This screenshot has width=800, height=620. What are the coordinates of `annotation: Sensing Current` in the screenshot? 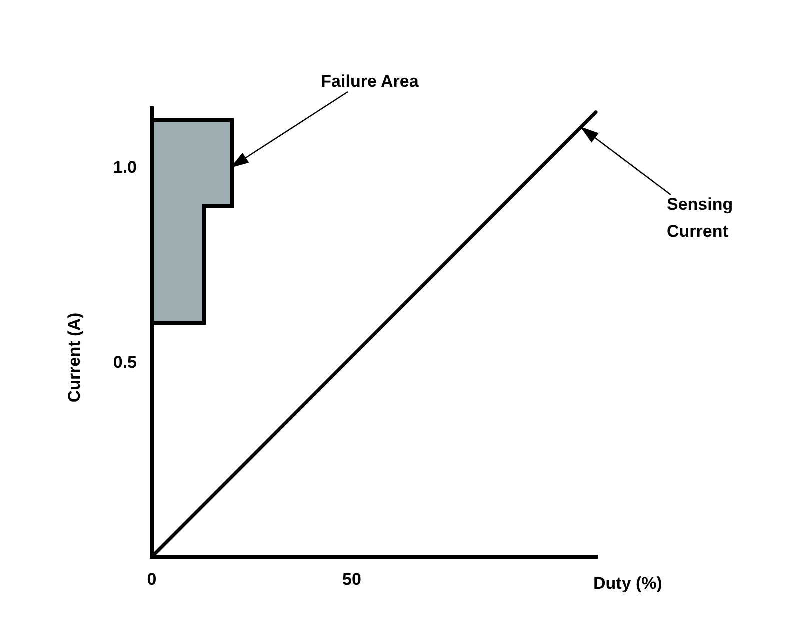 It's located at (700, 218).